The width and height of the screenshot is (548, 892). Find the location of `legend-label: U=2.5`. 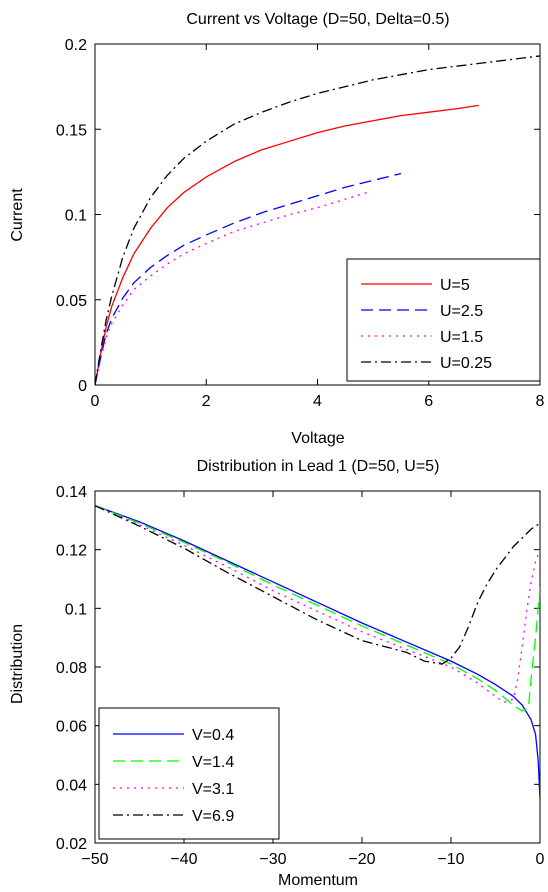

legend-label: U=2.5 is located at coordinates (461, 311).